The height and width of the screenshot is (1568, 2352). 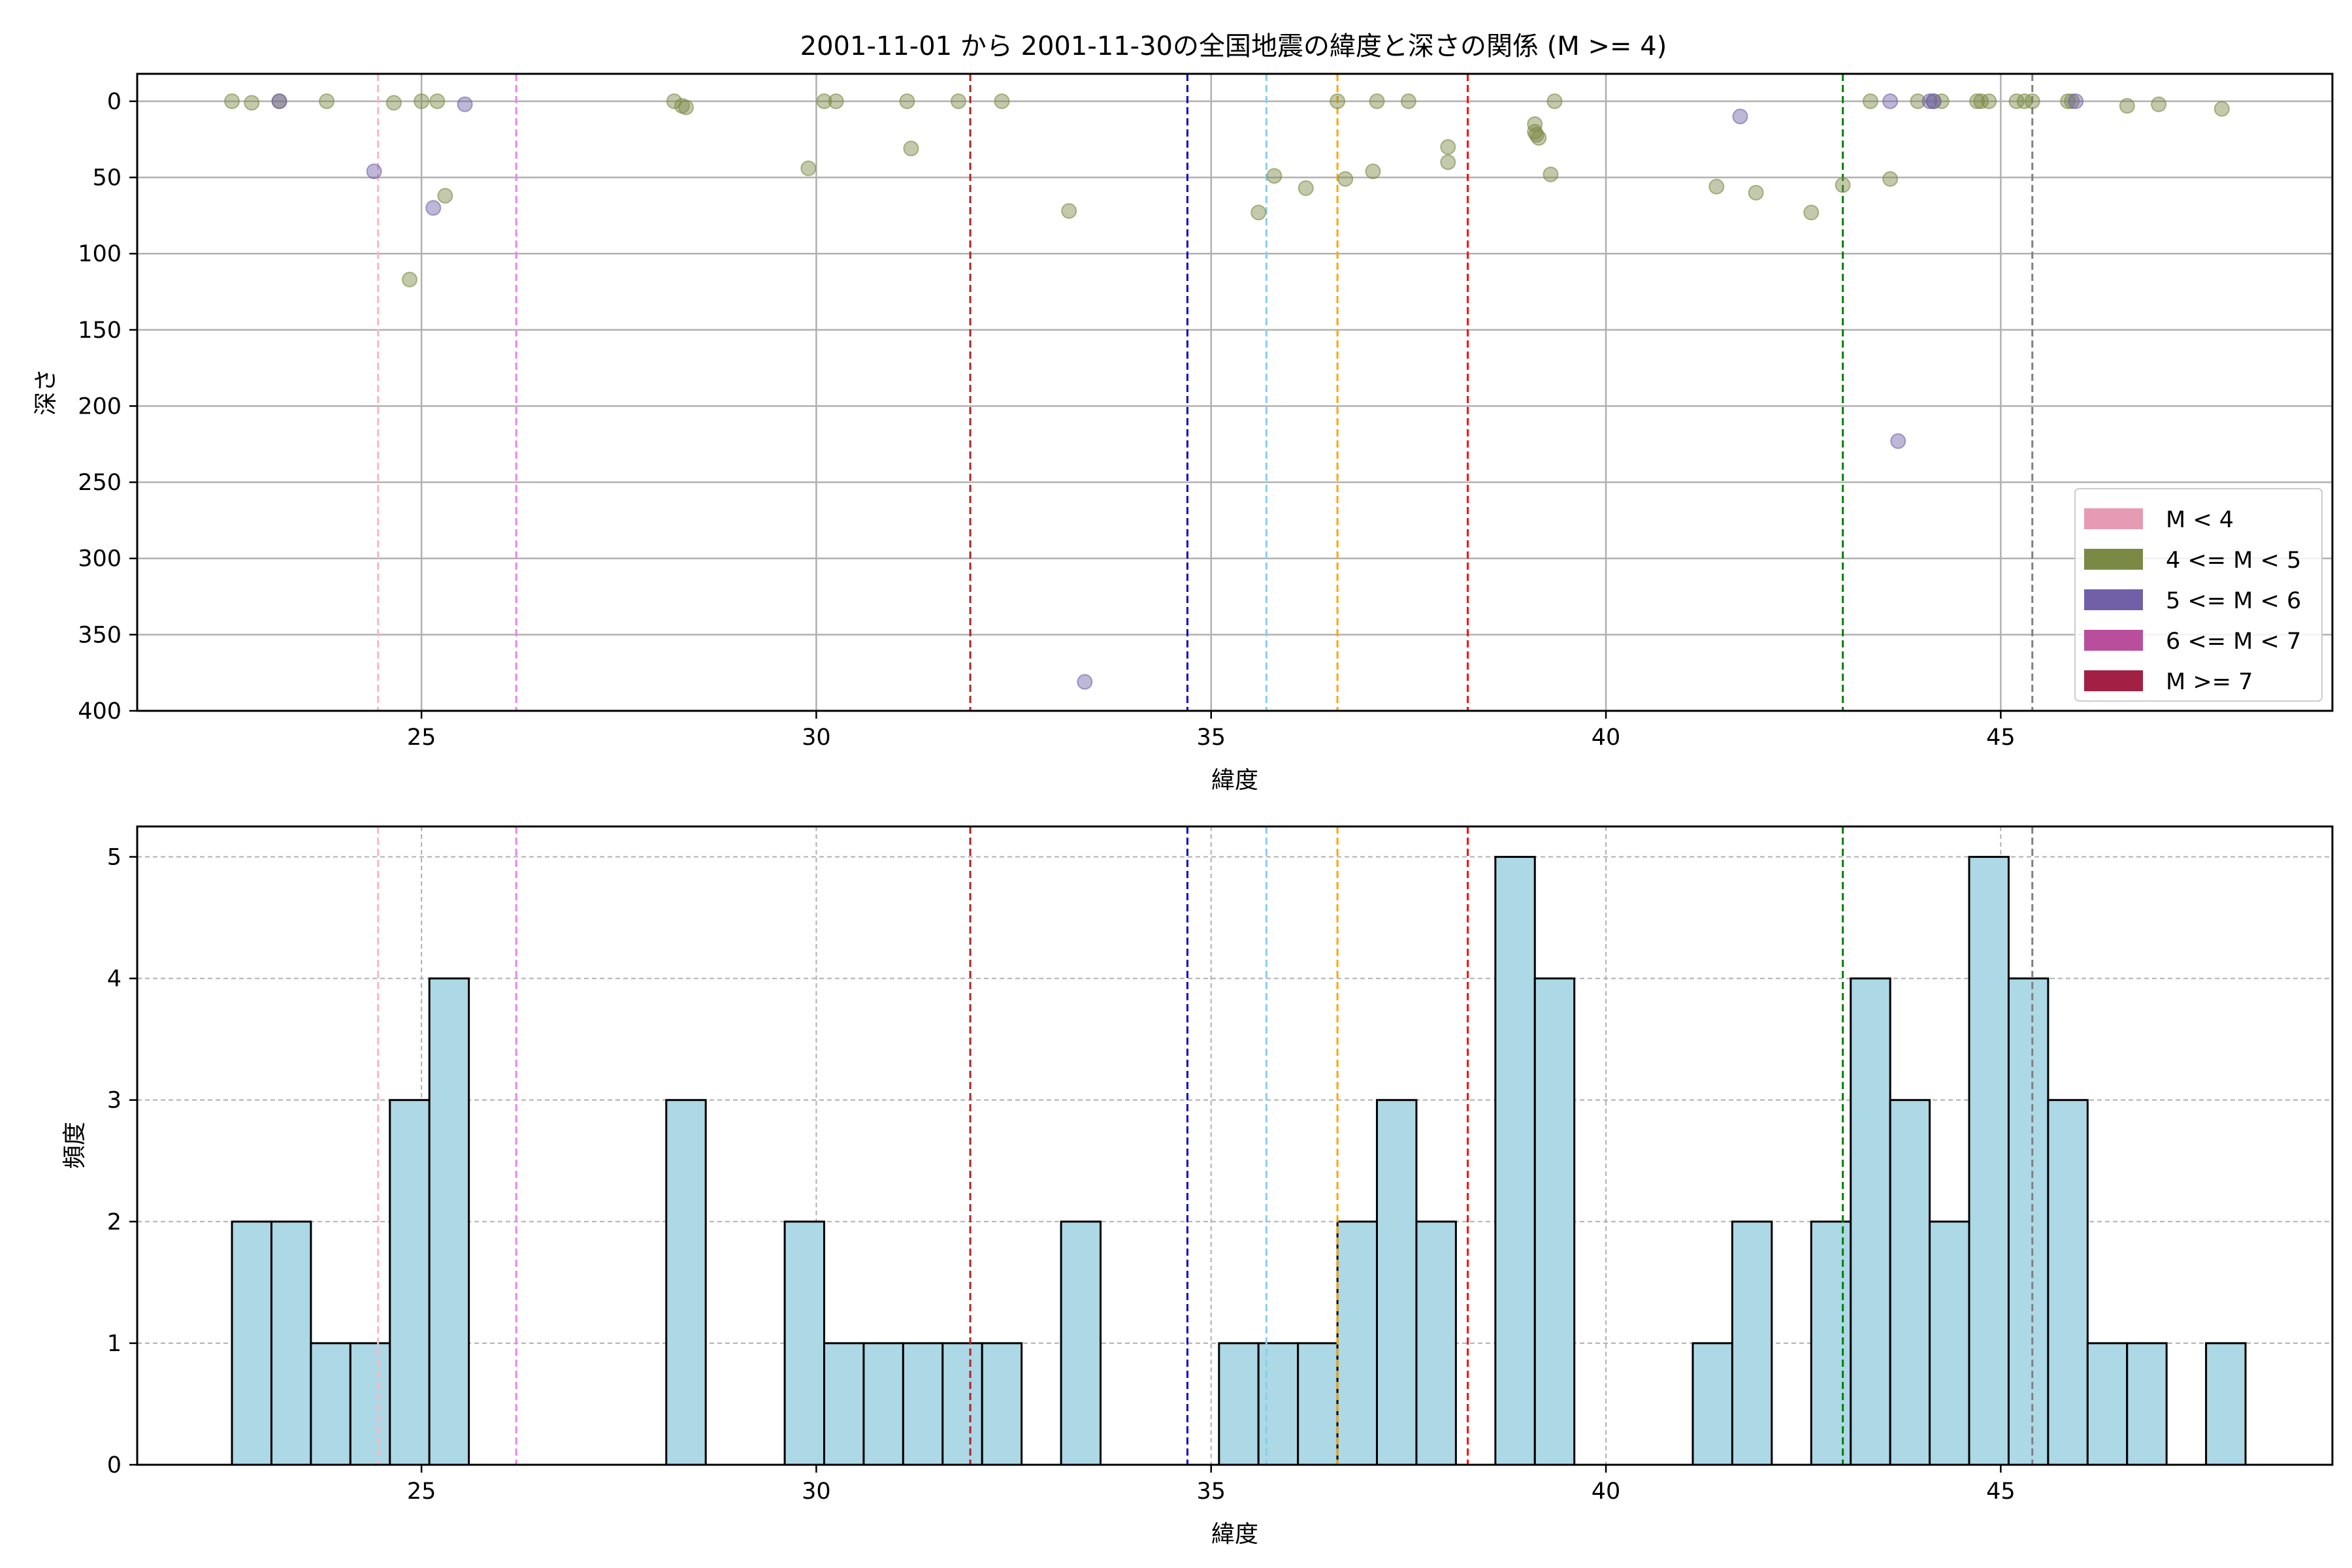 What do you see at coordinates (100, 711) in the screenshot?
I see `scatter-y-tick-label: 400` at bounding box center [100, 711].